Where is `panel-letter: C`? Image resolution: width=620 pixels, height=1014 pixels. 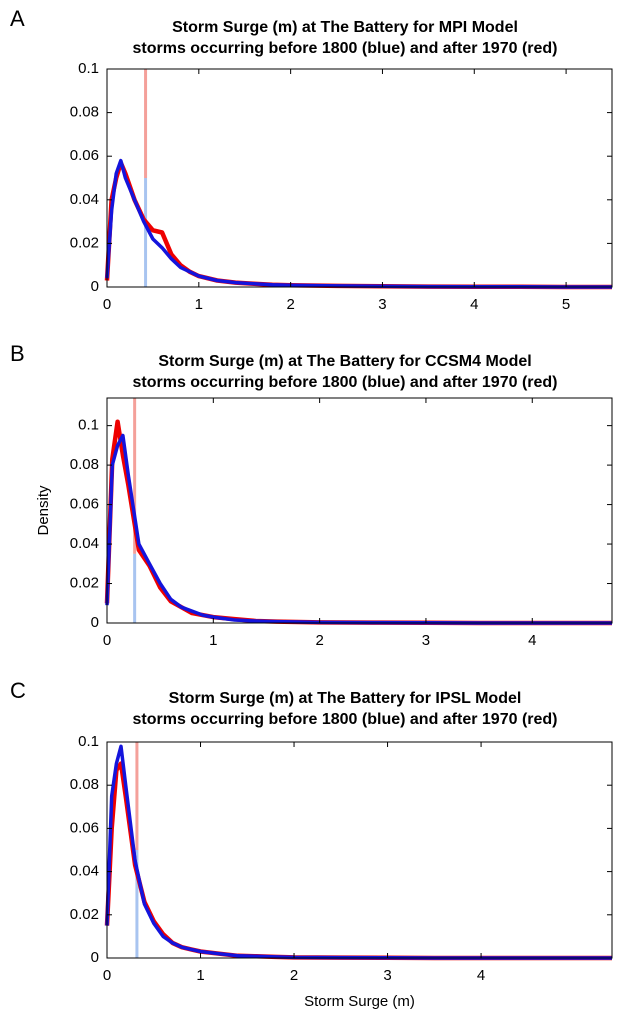
panel-letter: C is located at coordinates (18, 690).